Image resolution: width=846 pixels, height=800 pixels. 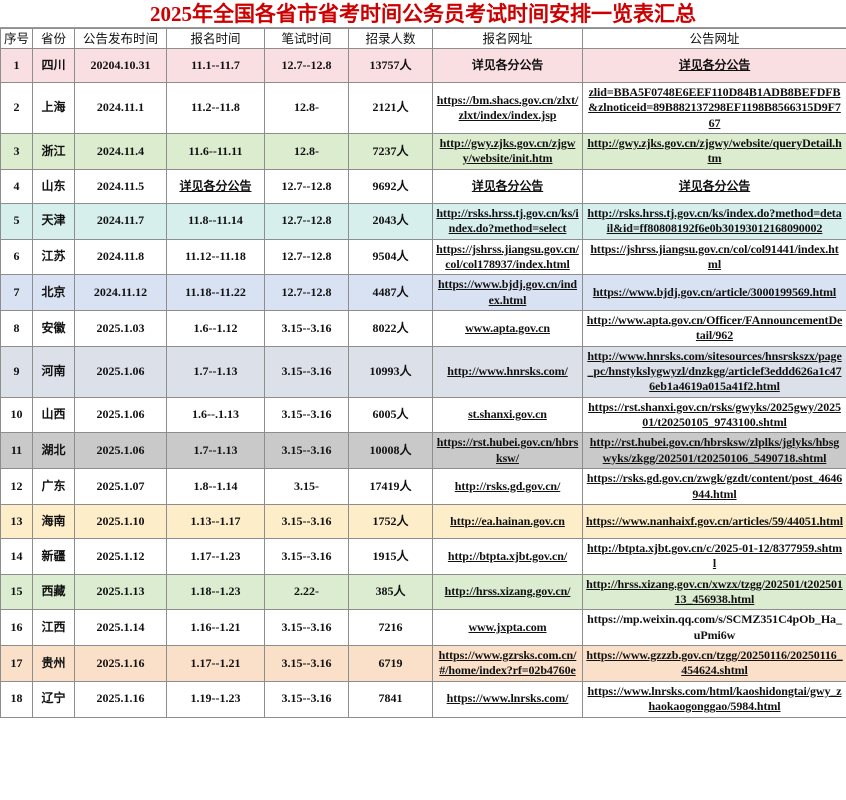 I want to click on cell-prov: 上海, so click(x=53, y=108).